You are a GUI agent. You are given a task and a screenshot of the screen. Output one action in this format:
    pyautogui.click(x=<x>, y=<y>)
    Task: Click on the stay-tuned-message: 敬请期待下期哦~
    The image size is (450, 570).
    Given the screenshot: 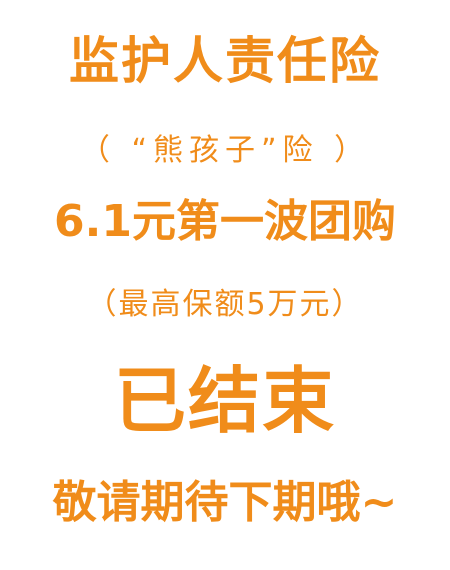 What is the action you would take?
    pyautogui.click(x=225, y=502)
    